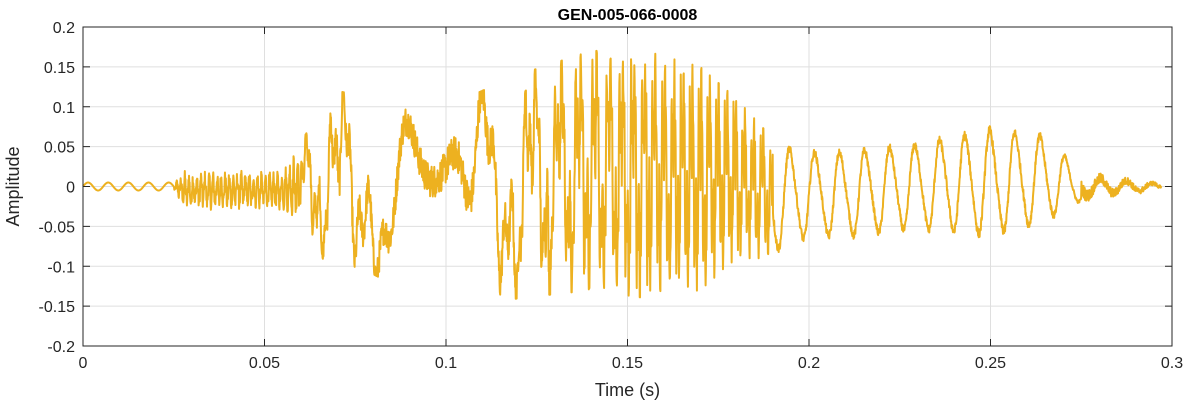 This screenshot has height=404, width=1188. I want to click on y-tick-labels: -0.2 -0.15 -0.1 -0.05 0 0.05 0.1 0.15 0.2, so click(57, 188).